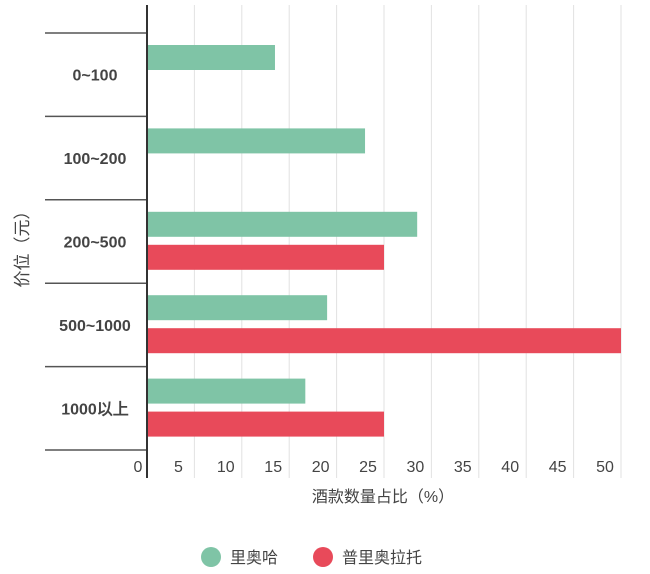 This screenshot has width=650, height=574. I want to click on x-tick-label: 10, so click(226, 467).